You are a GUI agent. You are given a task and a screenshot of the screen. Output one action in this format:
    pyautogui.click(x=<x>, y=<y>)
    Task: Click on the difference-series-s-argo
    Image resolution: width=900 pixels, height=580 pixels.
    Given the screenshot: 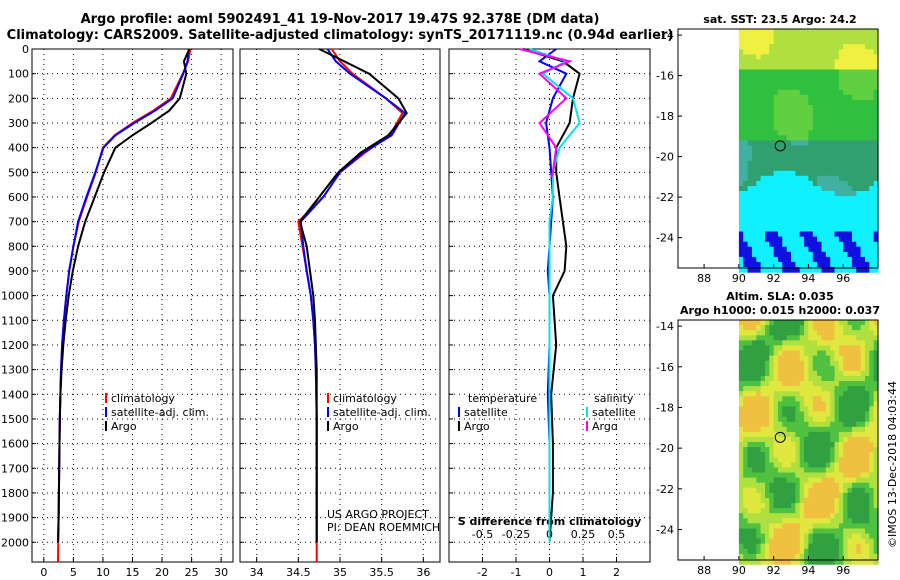 What is the action you would take?
    pyautogui.click(x=546, y=113)
    